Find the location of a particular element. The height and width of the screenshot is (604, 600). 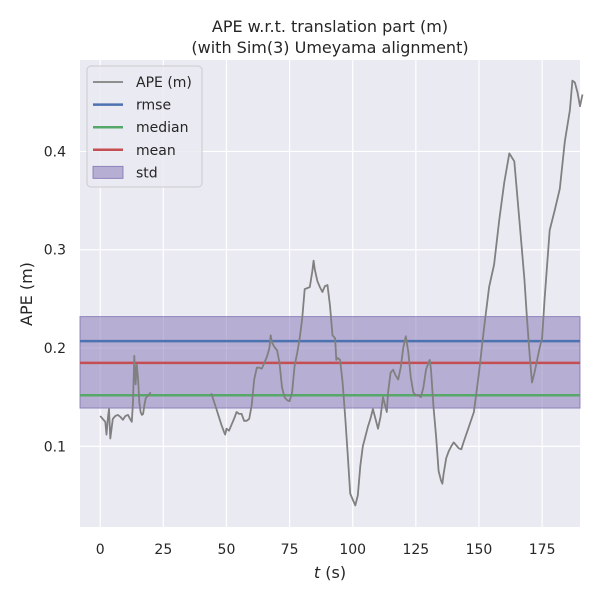

x-tick-label: 75 is located at coordinates (290, 550).